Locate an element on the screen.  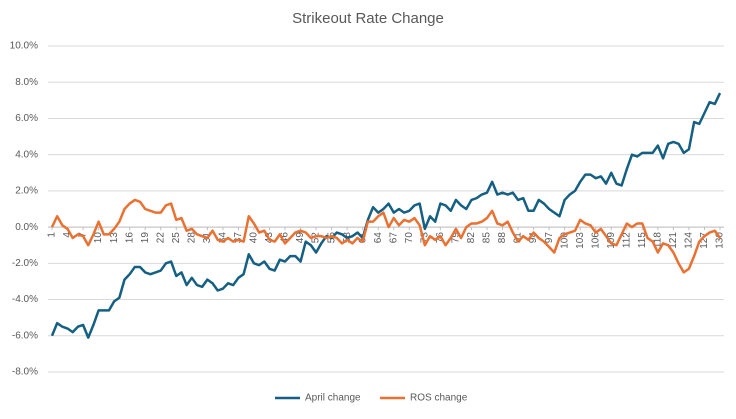
x-tick-label: 130 is located at coordinates (720, 240).